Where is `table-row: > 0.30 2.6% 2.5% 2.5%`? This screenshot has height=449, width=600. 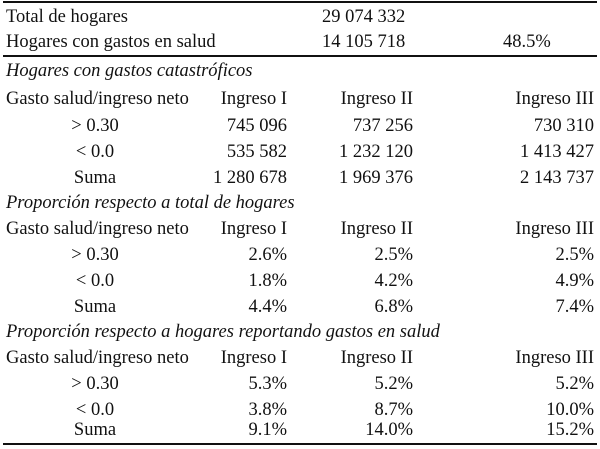 table-row: > 0.30 2.6% 2.5% 2.5% is located at coordinates (300, 255).